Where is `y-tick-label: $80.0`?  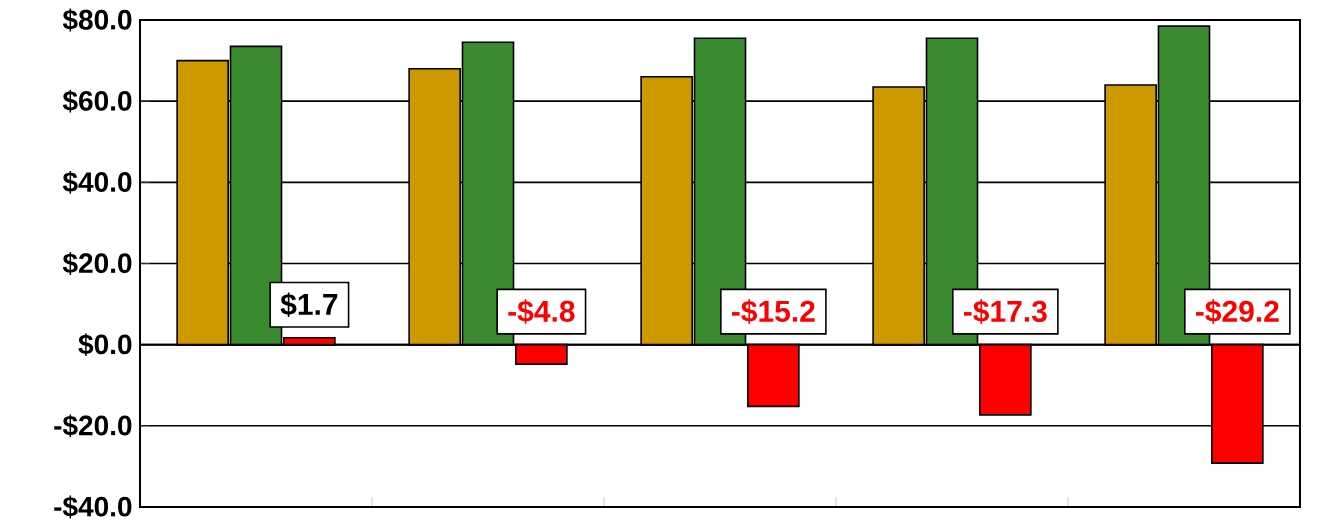 y-tick-label: $80.0 is located at coordinates (97, 20).